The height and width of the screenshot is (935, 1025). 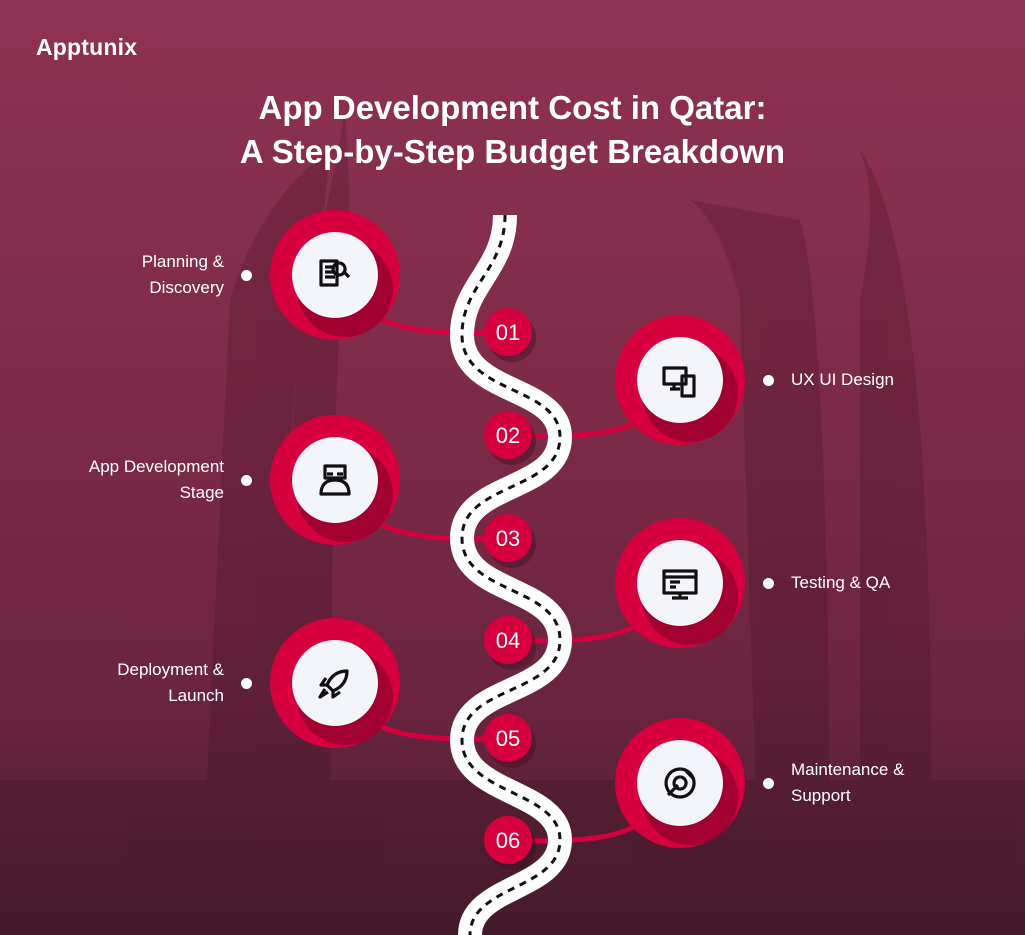 What do you see at coordinates (87, 47) in the screenshot?
I see `apptunix-logo: Apptunix` at bounding box center [87, 47].